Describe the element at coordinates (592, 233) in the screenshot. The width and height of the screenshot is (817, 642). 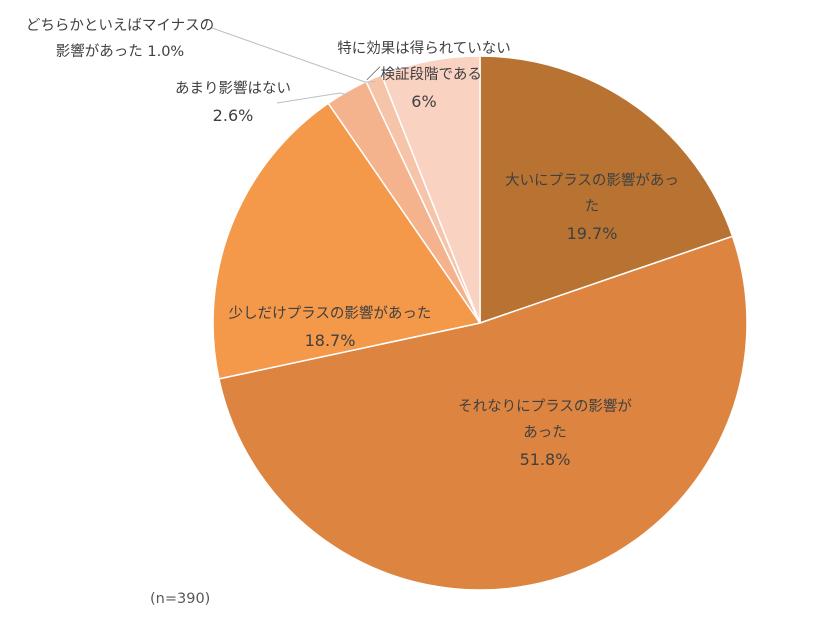
I see `slice-value-1: 19.7%` at that location.